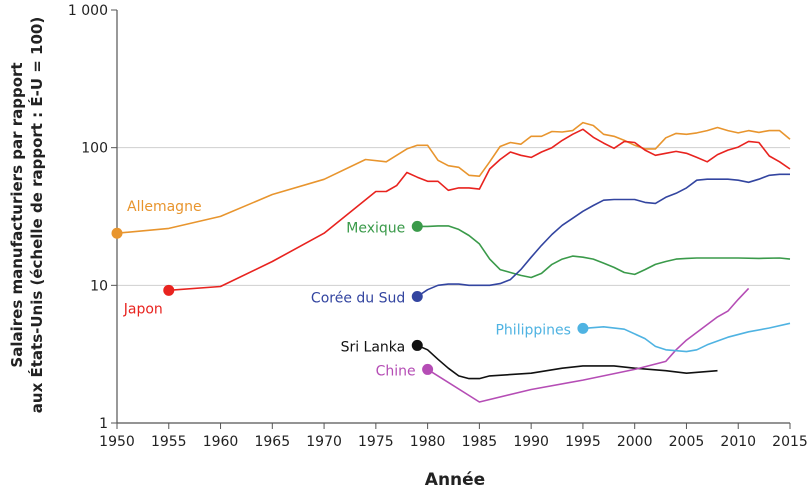  I want to click on x-tick-label: 1965, so click(272, 442).